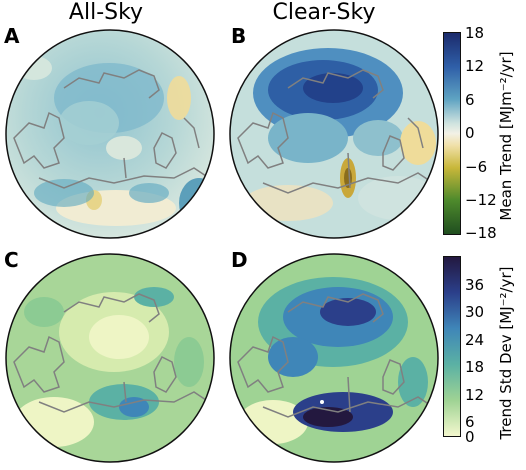 The width and height of the screenshot is (526, 470). Describe the element at coordinates (506, 353) in the screenshot. I see `std-dev-colorbar-label: Trend Std Dev [MJ⁻²/yr]` at that location.